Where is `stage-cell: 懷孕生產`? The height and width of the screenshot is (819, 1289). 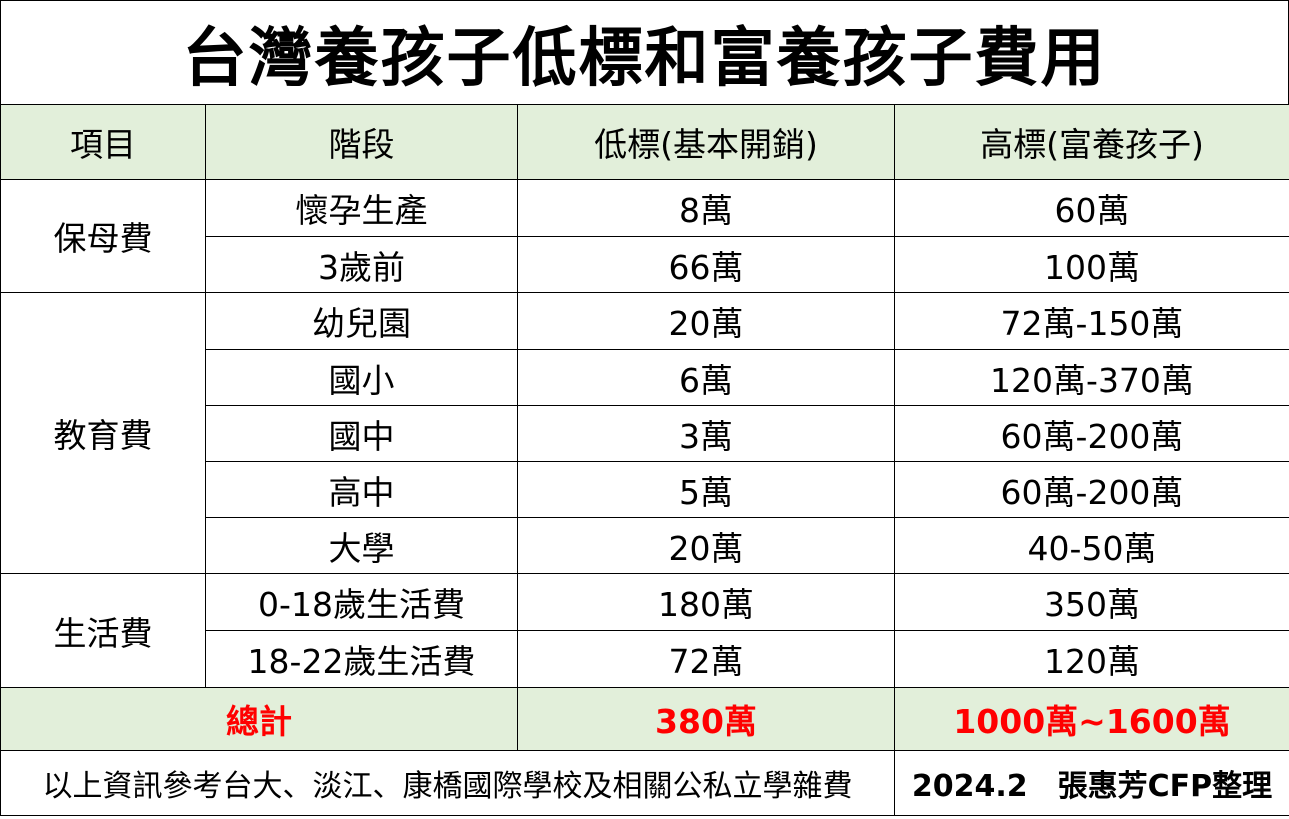 stage-cell: 懷孕生產 is located at coordinates (362, 208).